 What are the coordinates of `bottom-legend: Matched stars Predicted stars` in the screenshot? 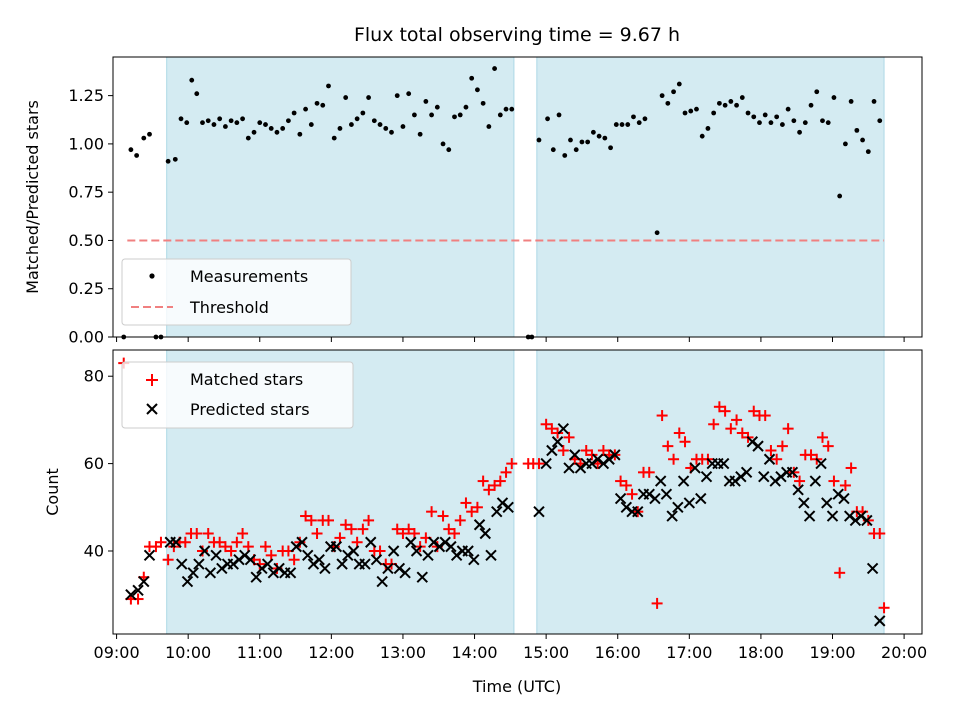 It's located at (237, 395).